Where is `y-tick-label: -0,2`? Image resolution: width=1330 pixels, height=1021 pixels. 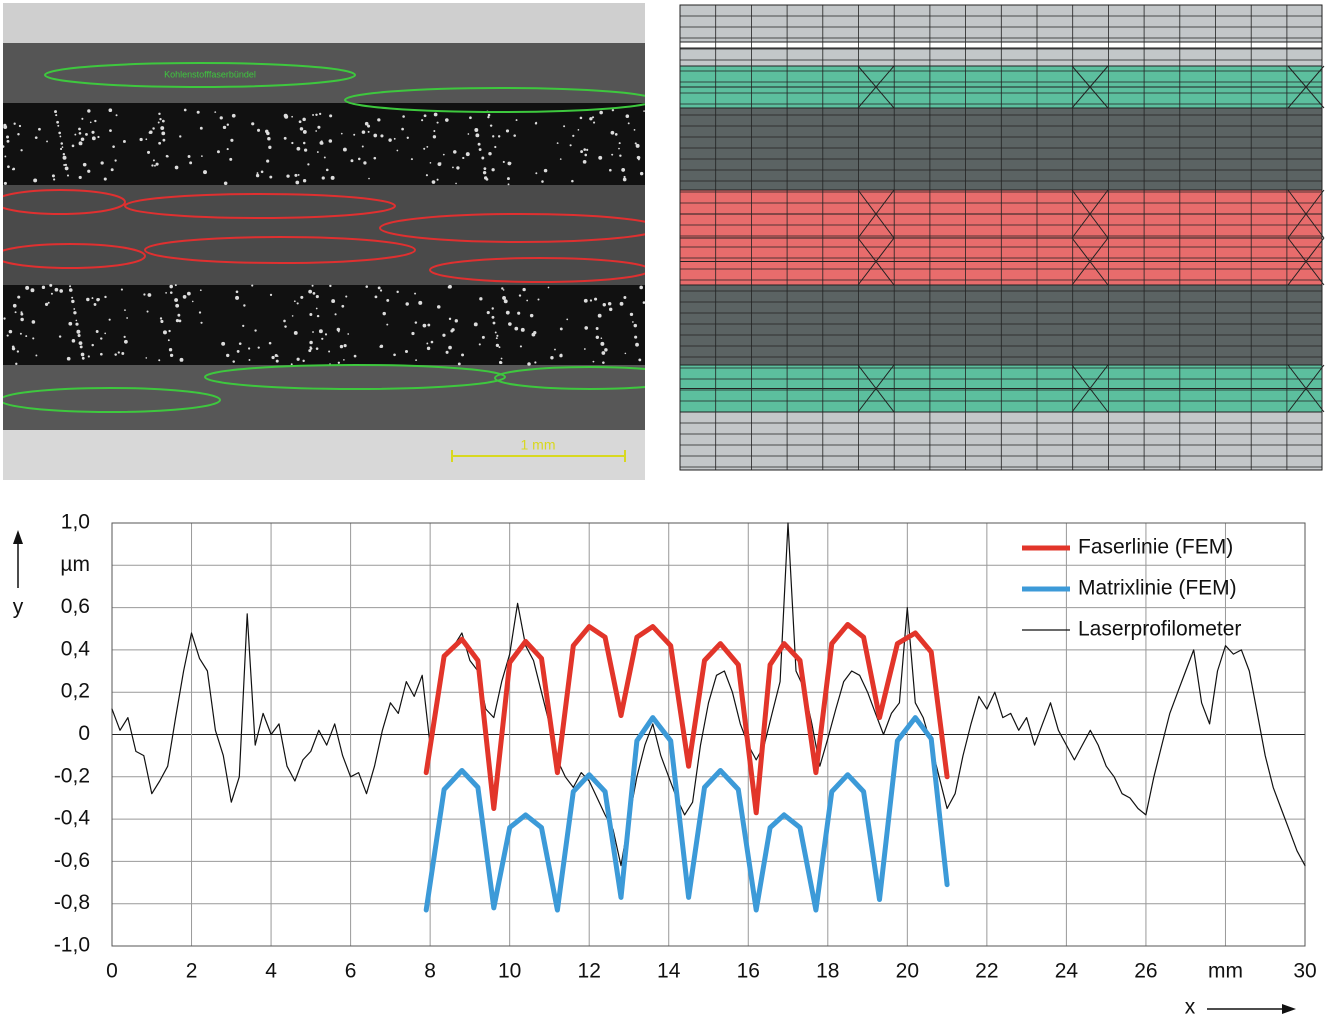
y-tick-label: -0,2 is located at coordinates (72, 775).